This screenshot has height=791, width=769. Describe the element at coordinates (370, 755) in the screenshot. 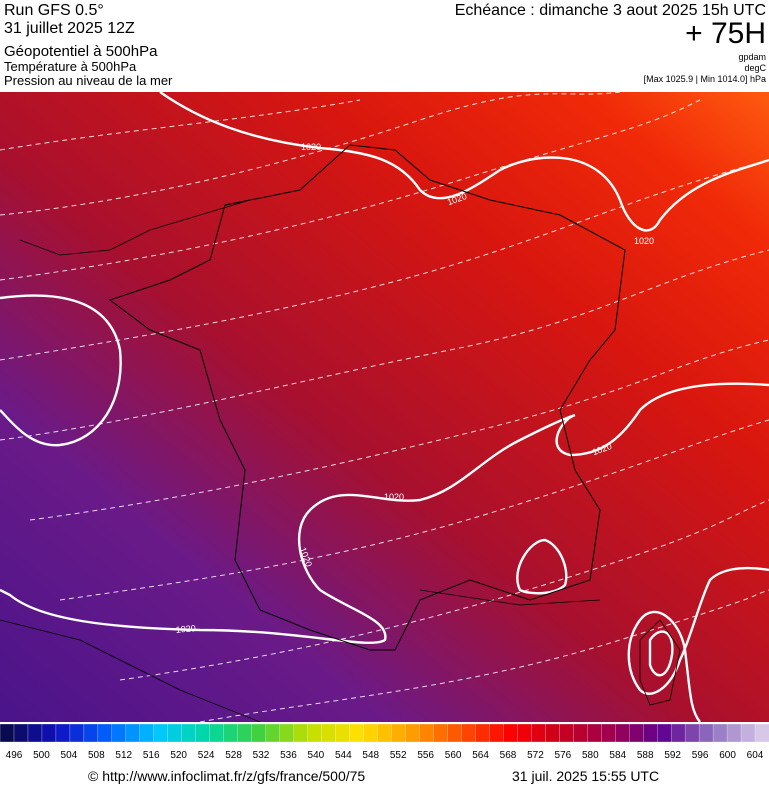

I see `colorbar-label: 548` at that location.